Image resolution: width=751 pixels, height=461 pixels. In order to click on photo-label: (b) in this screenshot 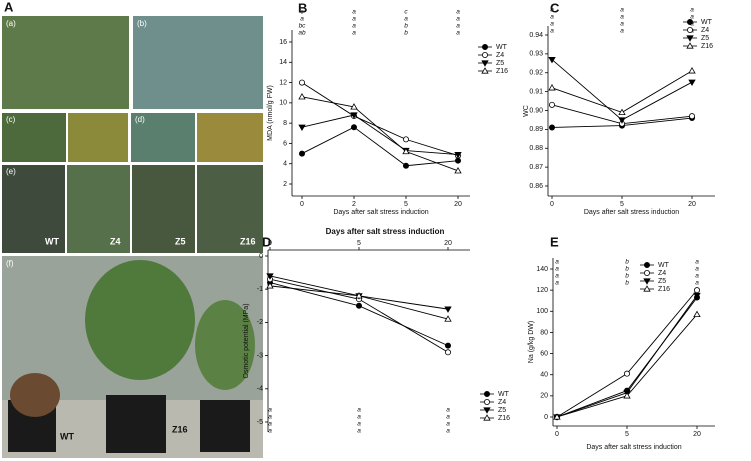, I will do `click(142, 23)`.